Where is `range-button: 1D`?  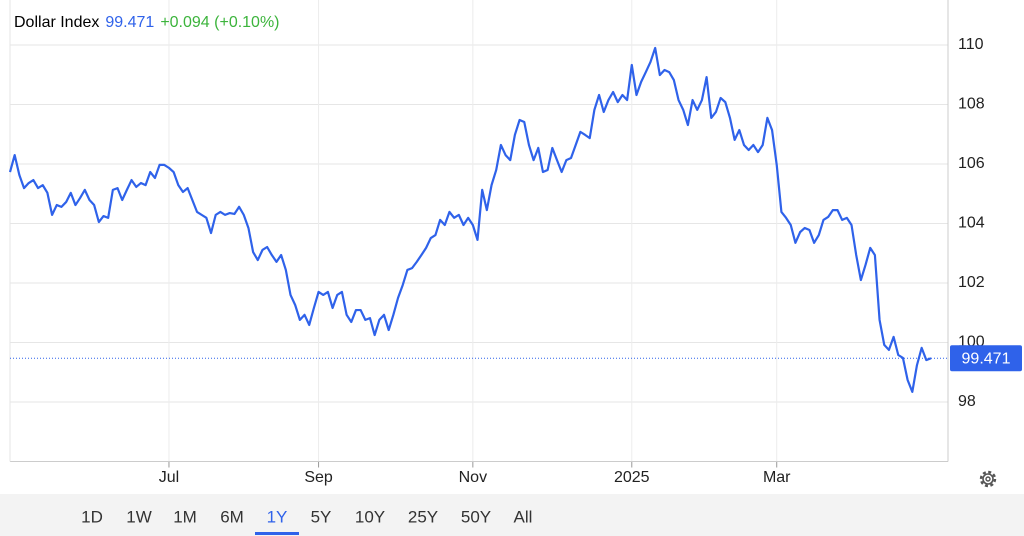
range-button: 1D is located at coordinates (92, 516).